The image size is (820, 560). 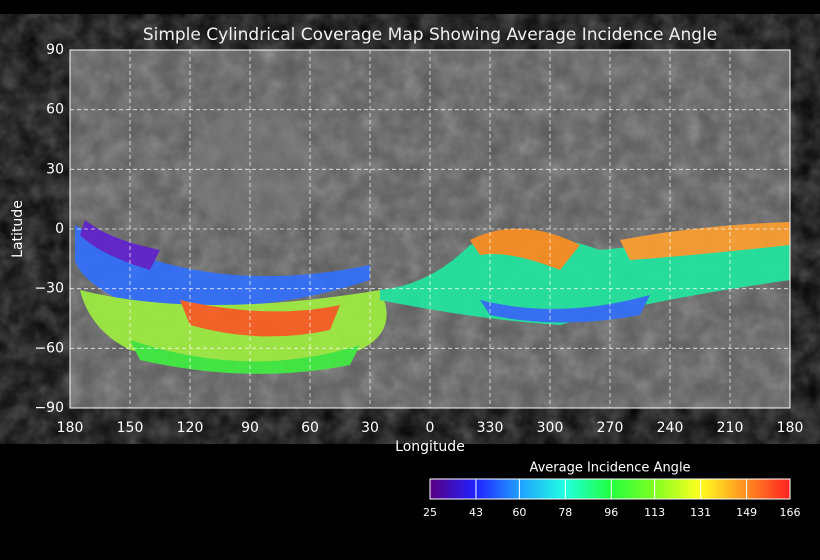 What do you see at coordinates (430, 447) in the screenshot?
I see `x-axis-label: Longitude` at bounding box center [430, 447].